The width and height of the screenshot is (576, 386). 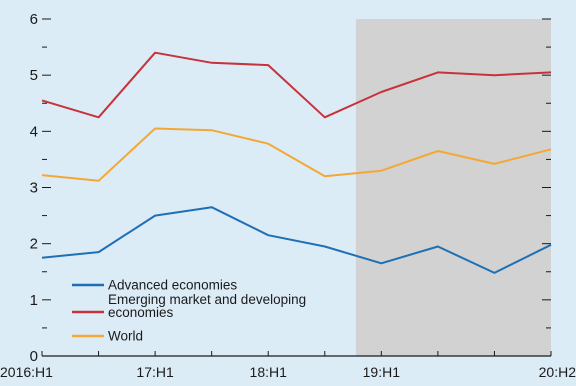 I want to click on x-tick-label: 20:H2, so click(x=557, y=372).